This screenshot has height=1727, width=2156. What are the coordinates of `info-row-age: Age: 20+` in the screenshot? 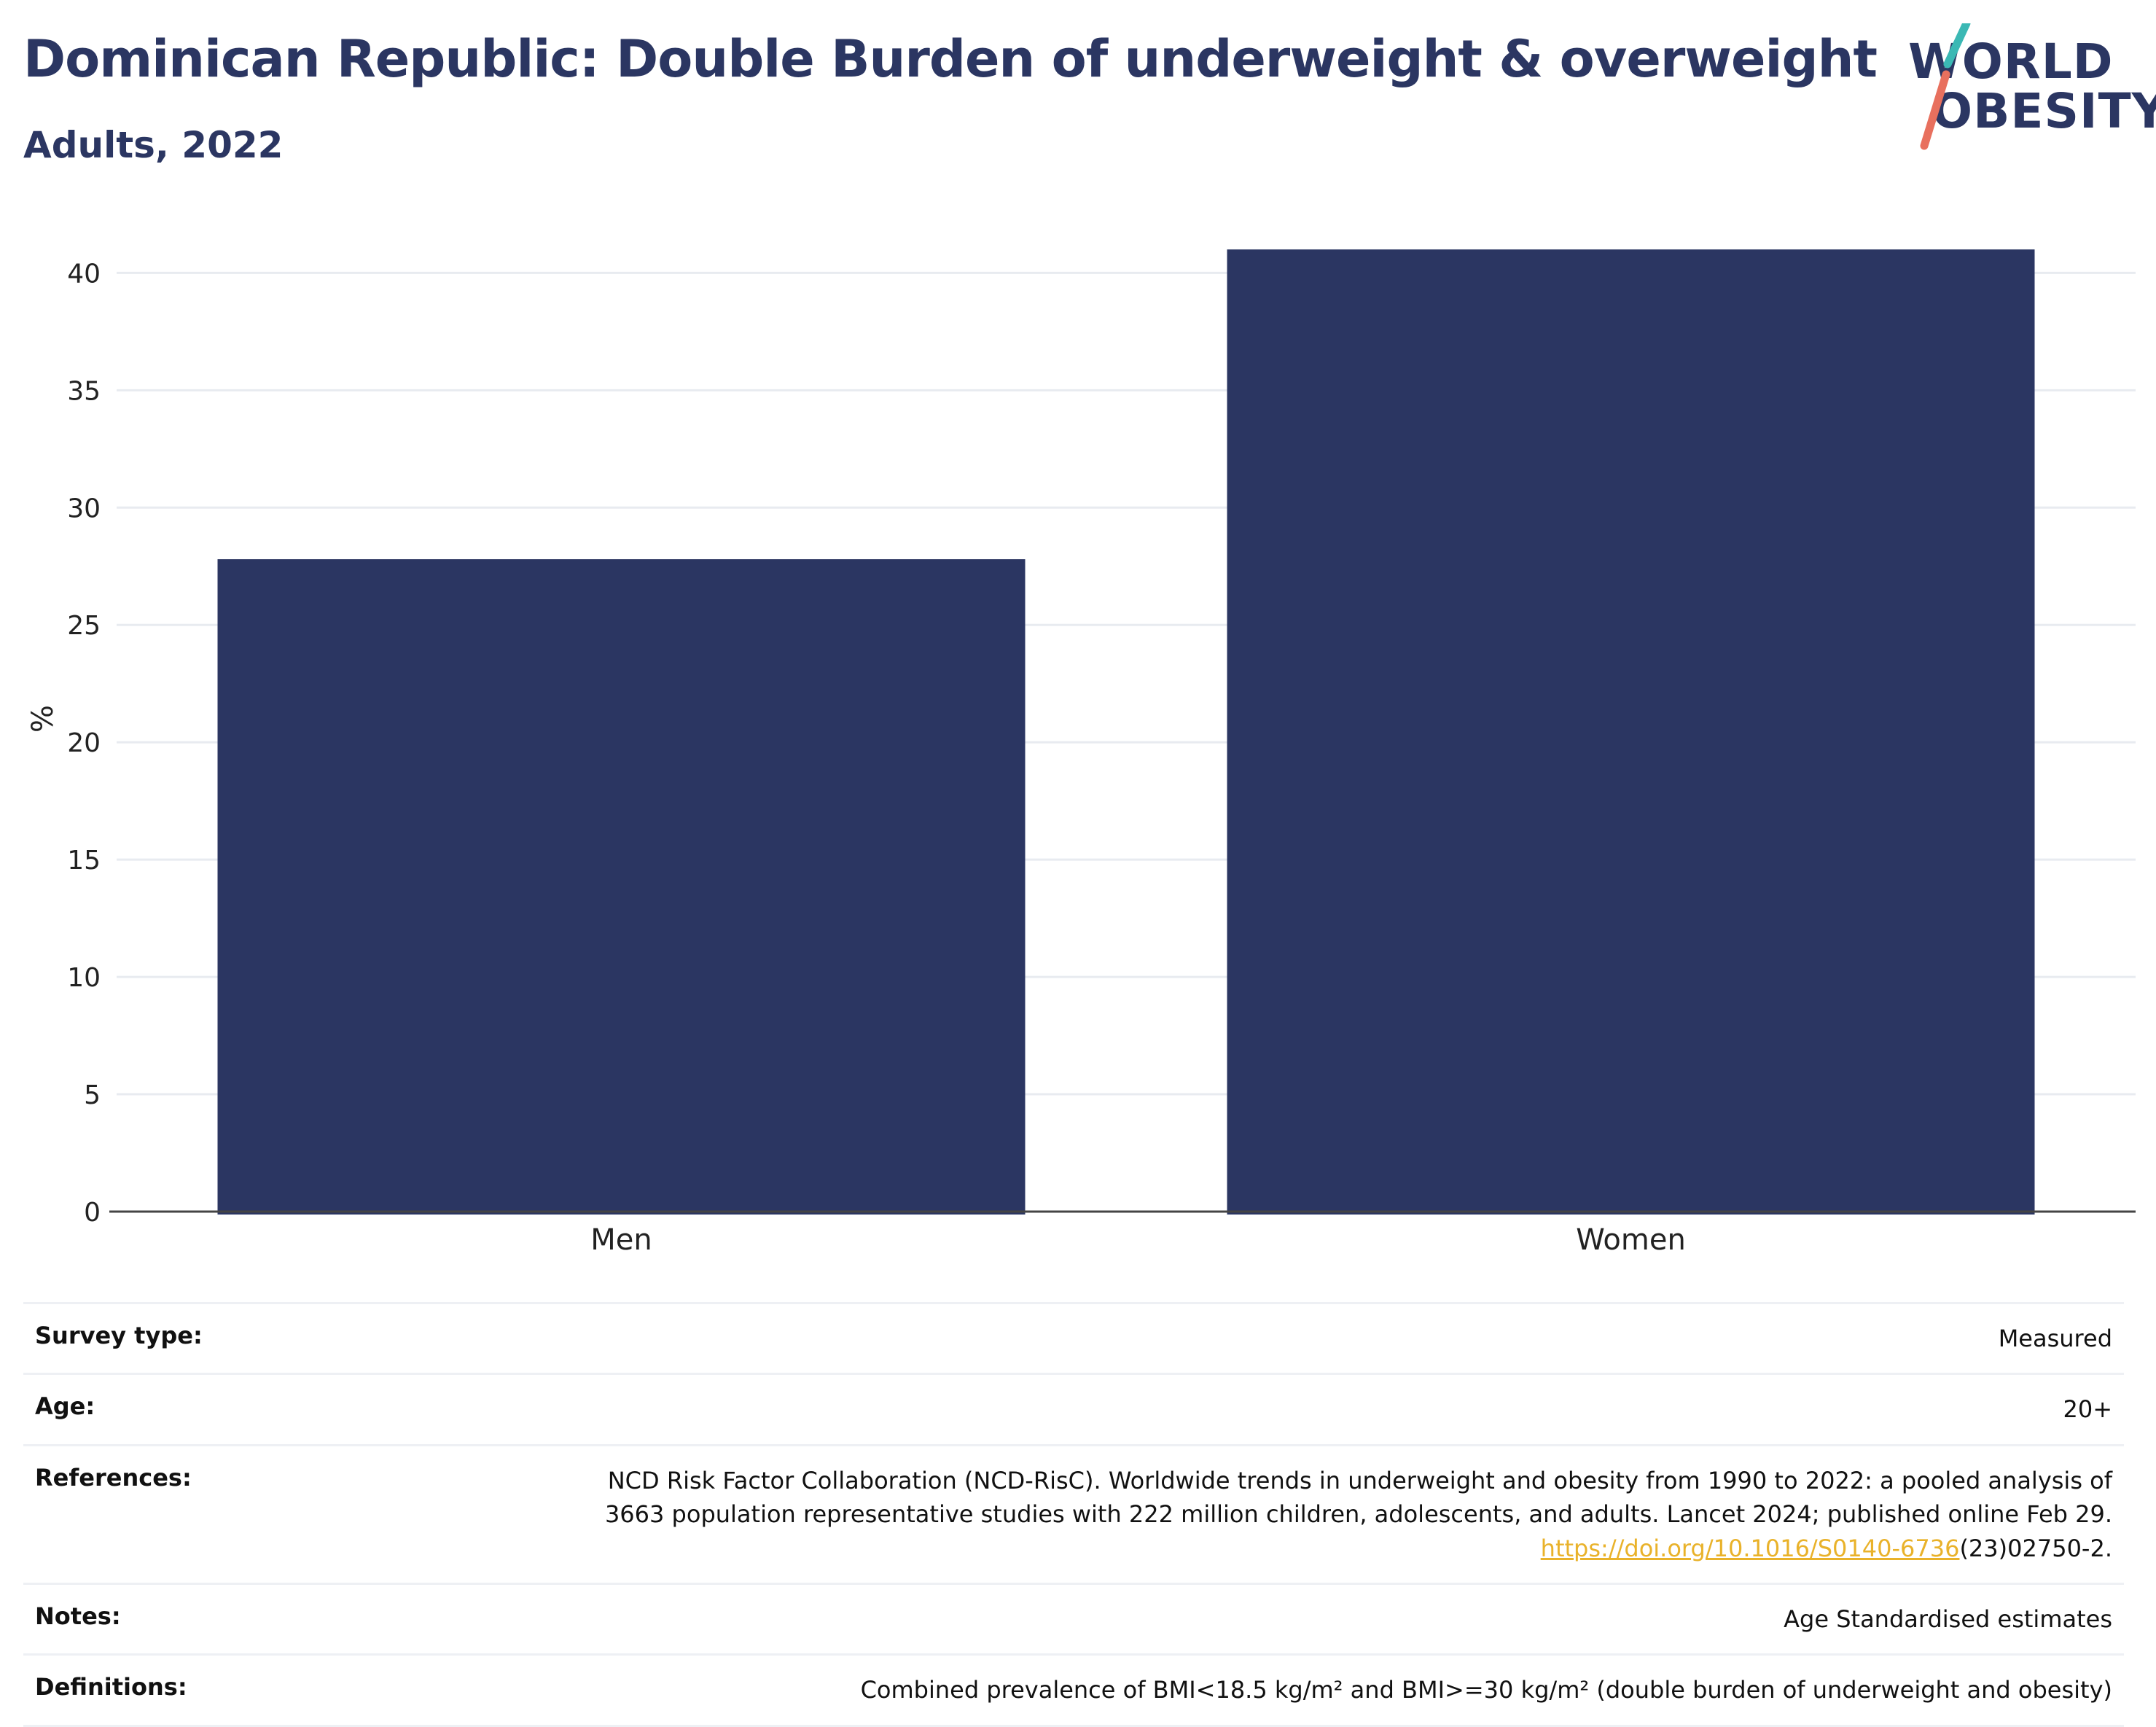 It's located at (1073, 1408).